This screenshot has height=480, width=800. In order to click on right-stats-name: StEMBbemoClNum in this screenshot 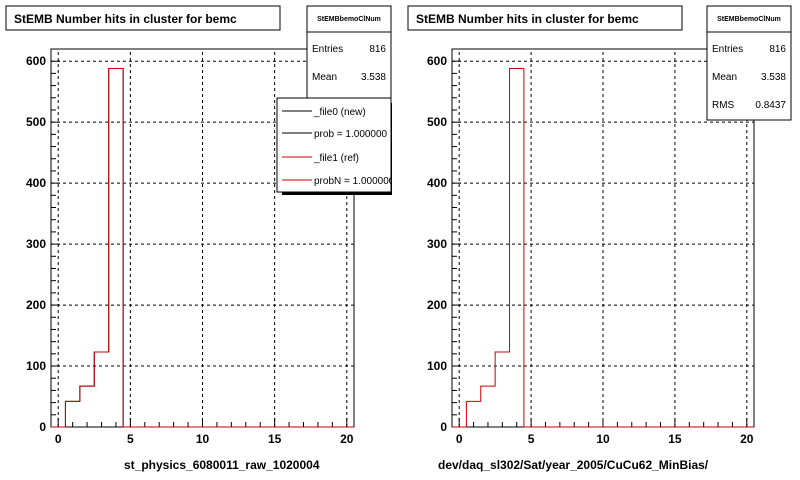, I will do `click(749, 19)`.